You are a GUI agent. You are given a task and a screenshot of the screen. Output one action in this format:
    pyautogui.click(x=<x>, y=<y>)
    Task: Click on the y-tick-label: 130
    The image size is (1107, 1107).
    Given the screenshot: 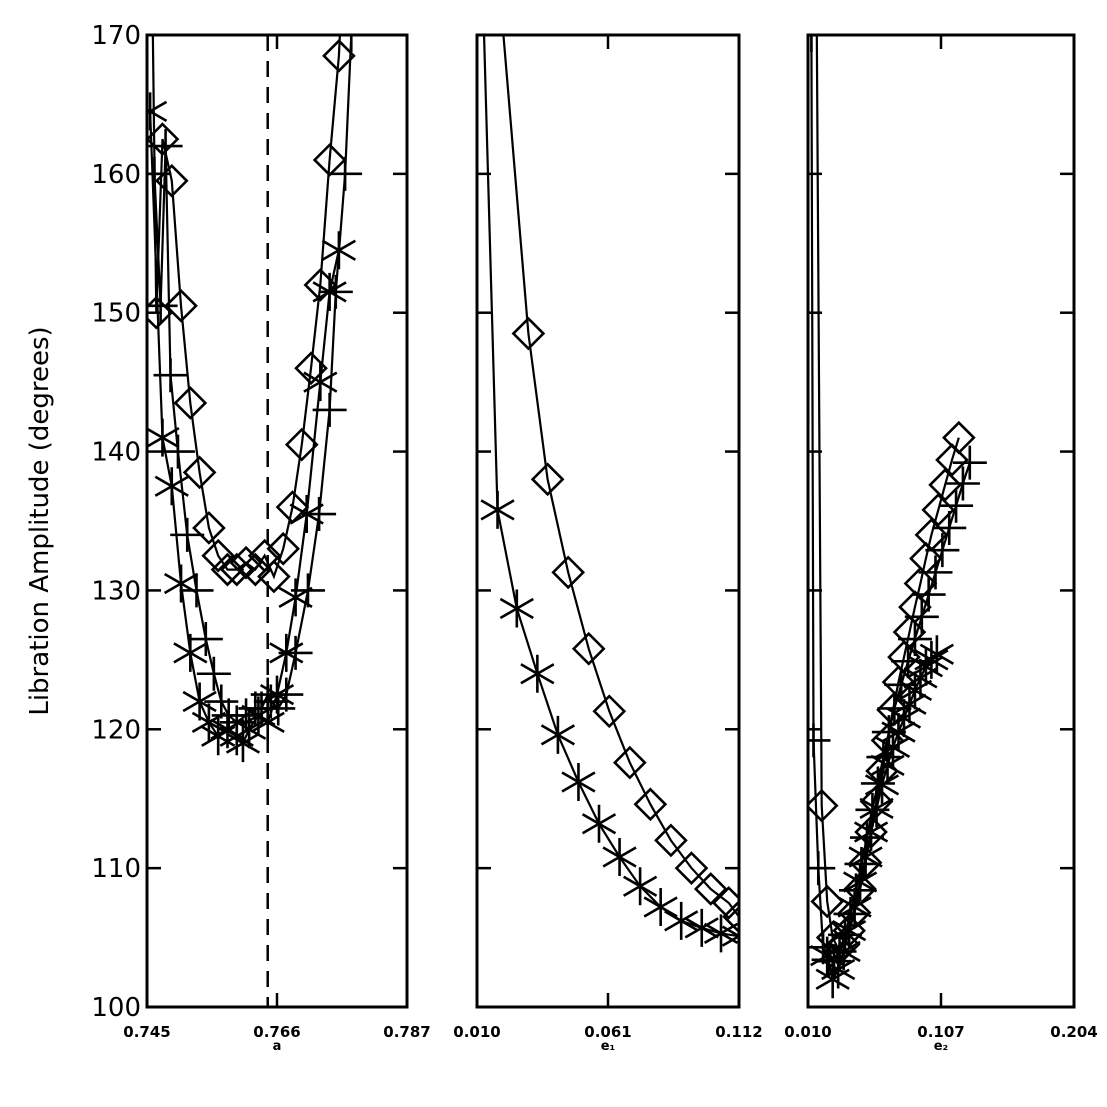 What is the action you would take?
    pyautogui.click(x=116, y=591)
    